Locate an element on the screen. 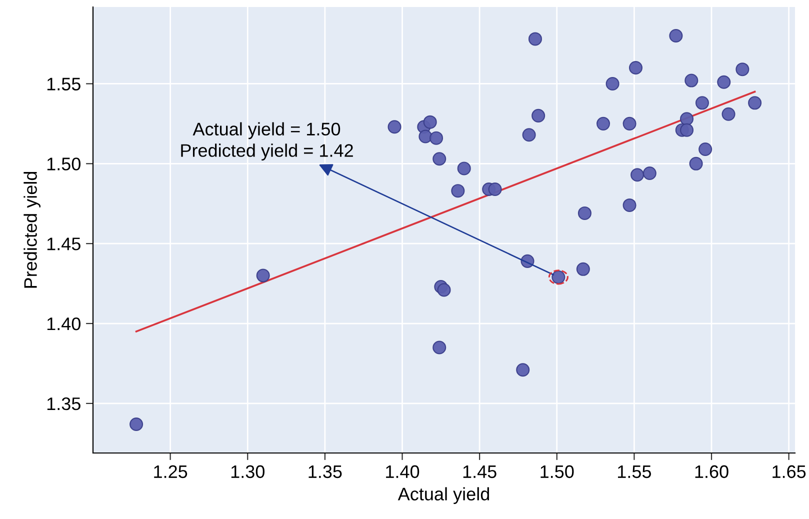 The height and width of the screenshot is (519, 809). x-tick-label: 1.40 is located at coordinates (403, 471).